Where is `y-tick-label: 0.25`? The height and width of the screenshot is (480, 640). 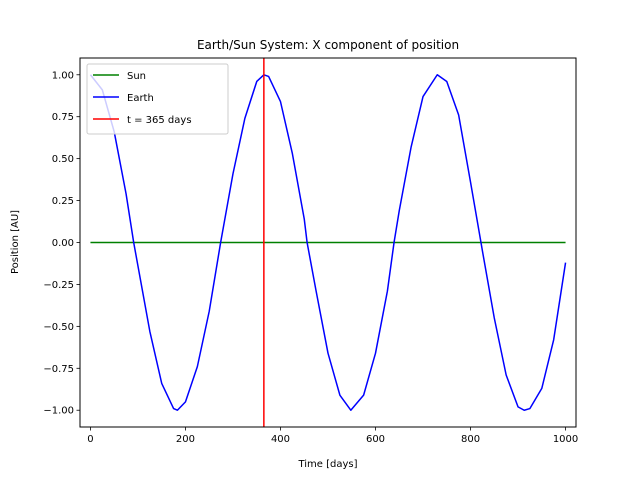
y-tick-label: 0.25 is located at coordinates (63, 201).